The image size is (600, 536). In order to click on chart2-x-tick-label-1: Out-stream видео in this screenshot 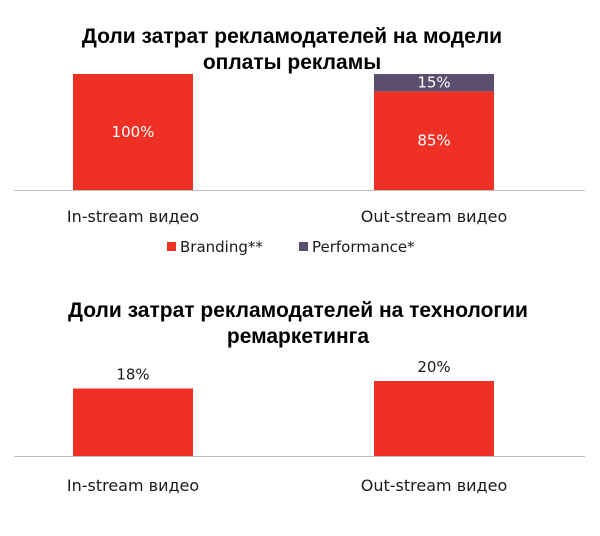, I will do `click(434, 485)`.